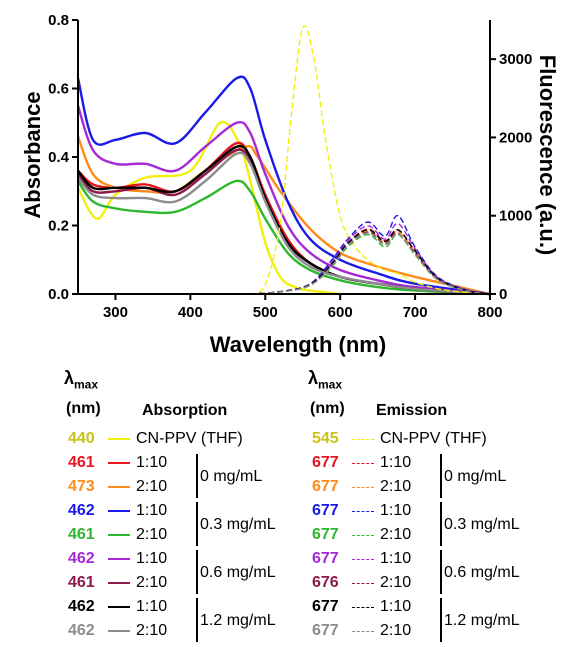 The width and height of the screenshot is (577, 647). I want to click on y-right-tick-label-1: 1000, so click(515, 216).